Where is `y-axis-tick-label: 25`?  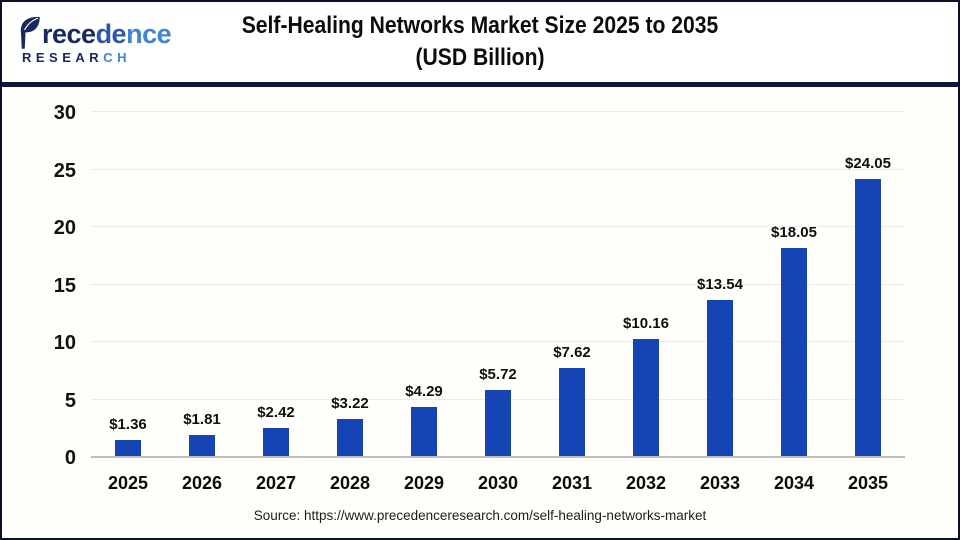 y-axis-tick-label: 25 is located at coordinates (64, 170).